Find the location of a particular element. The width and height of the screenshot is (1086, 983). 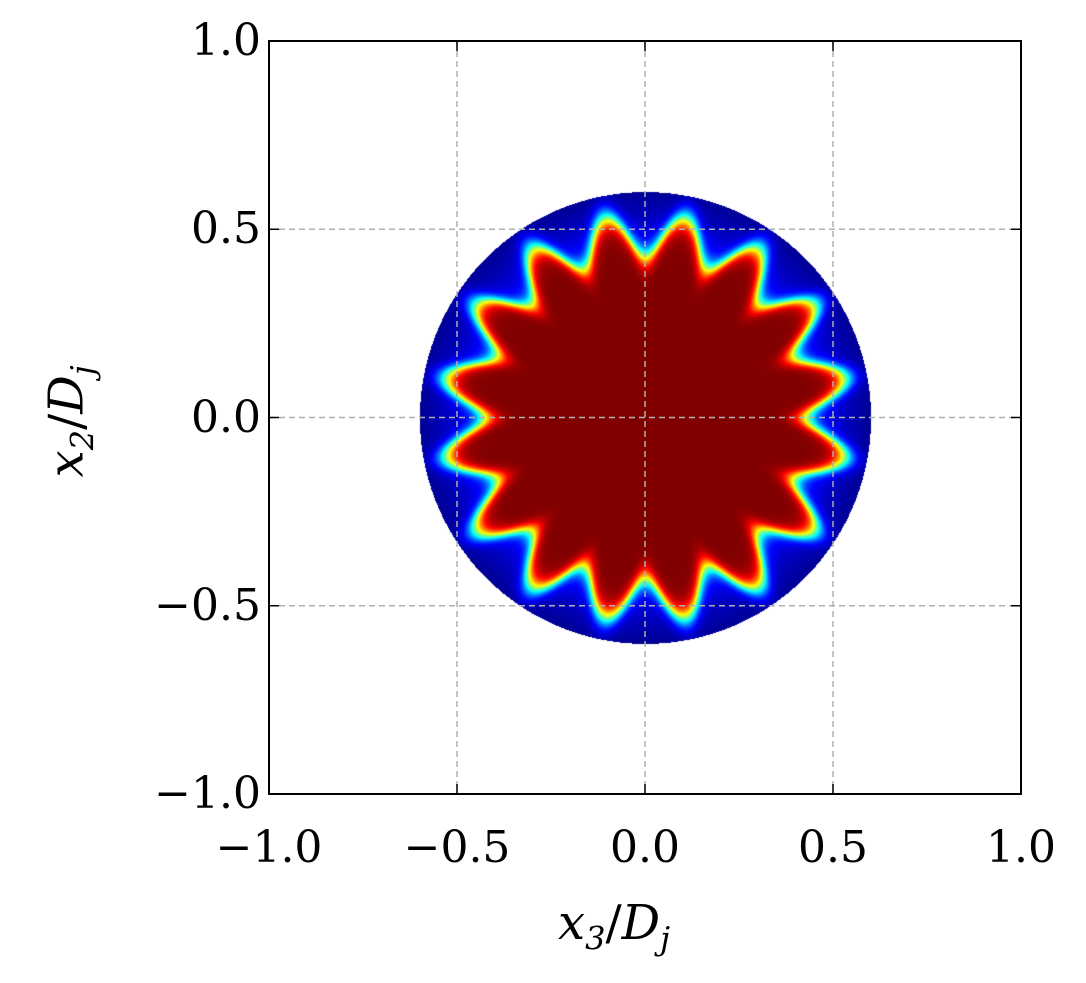

x-tick-label: 1.0 is located at coordinates (1021, 847).